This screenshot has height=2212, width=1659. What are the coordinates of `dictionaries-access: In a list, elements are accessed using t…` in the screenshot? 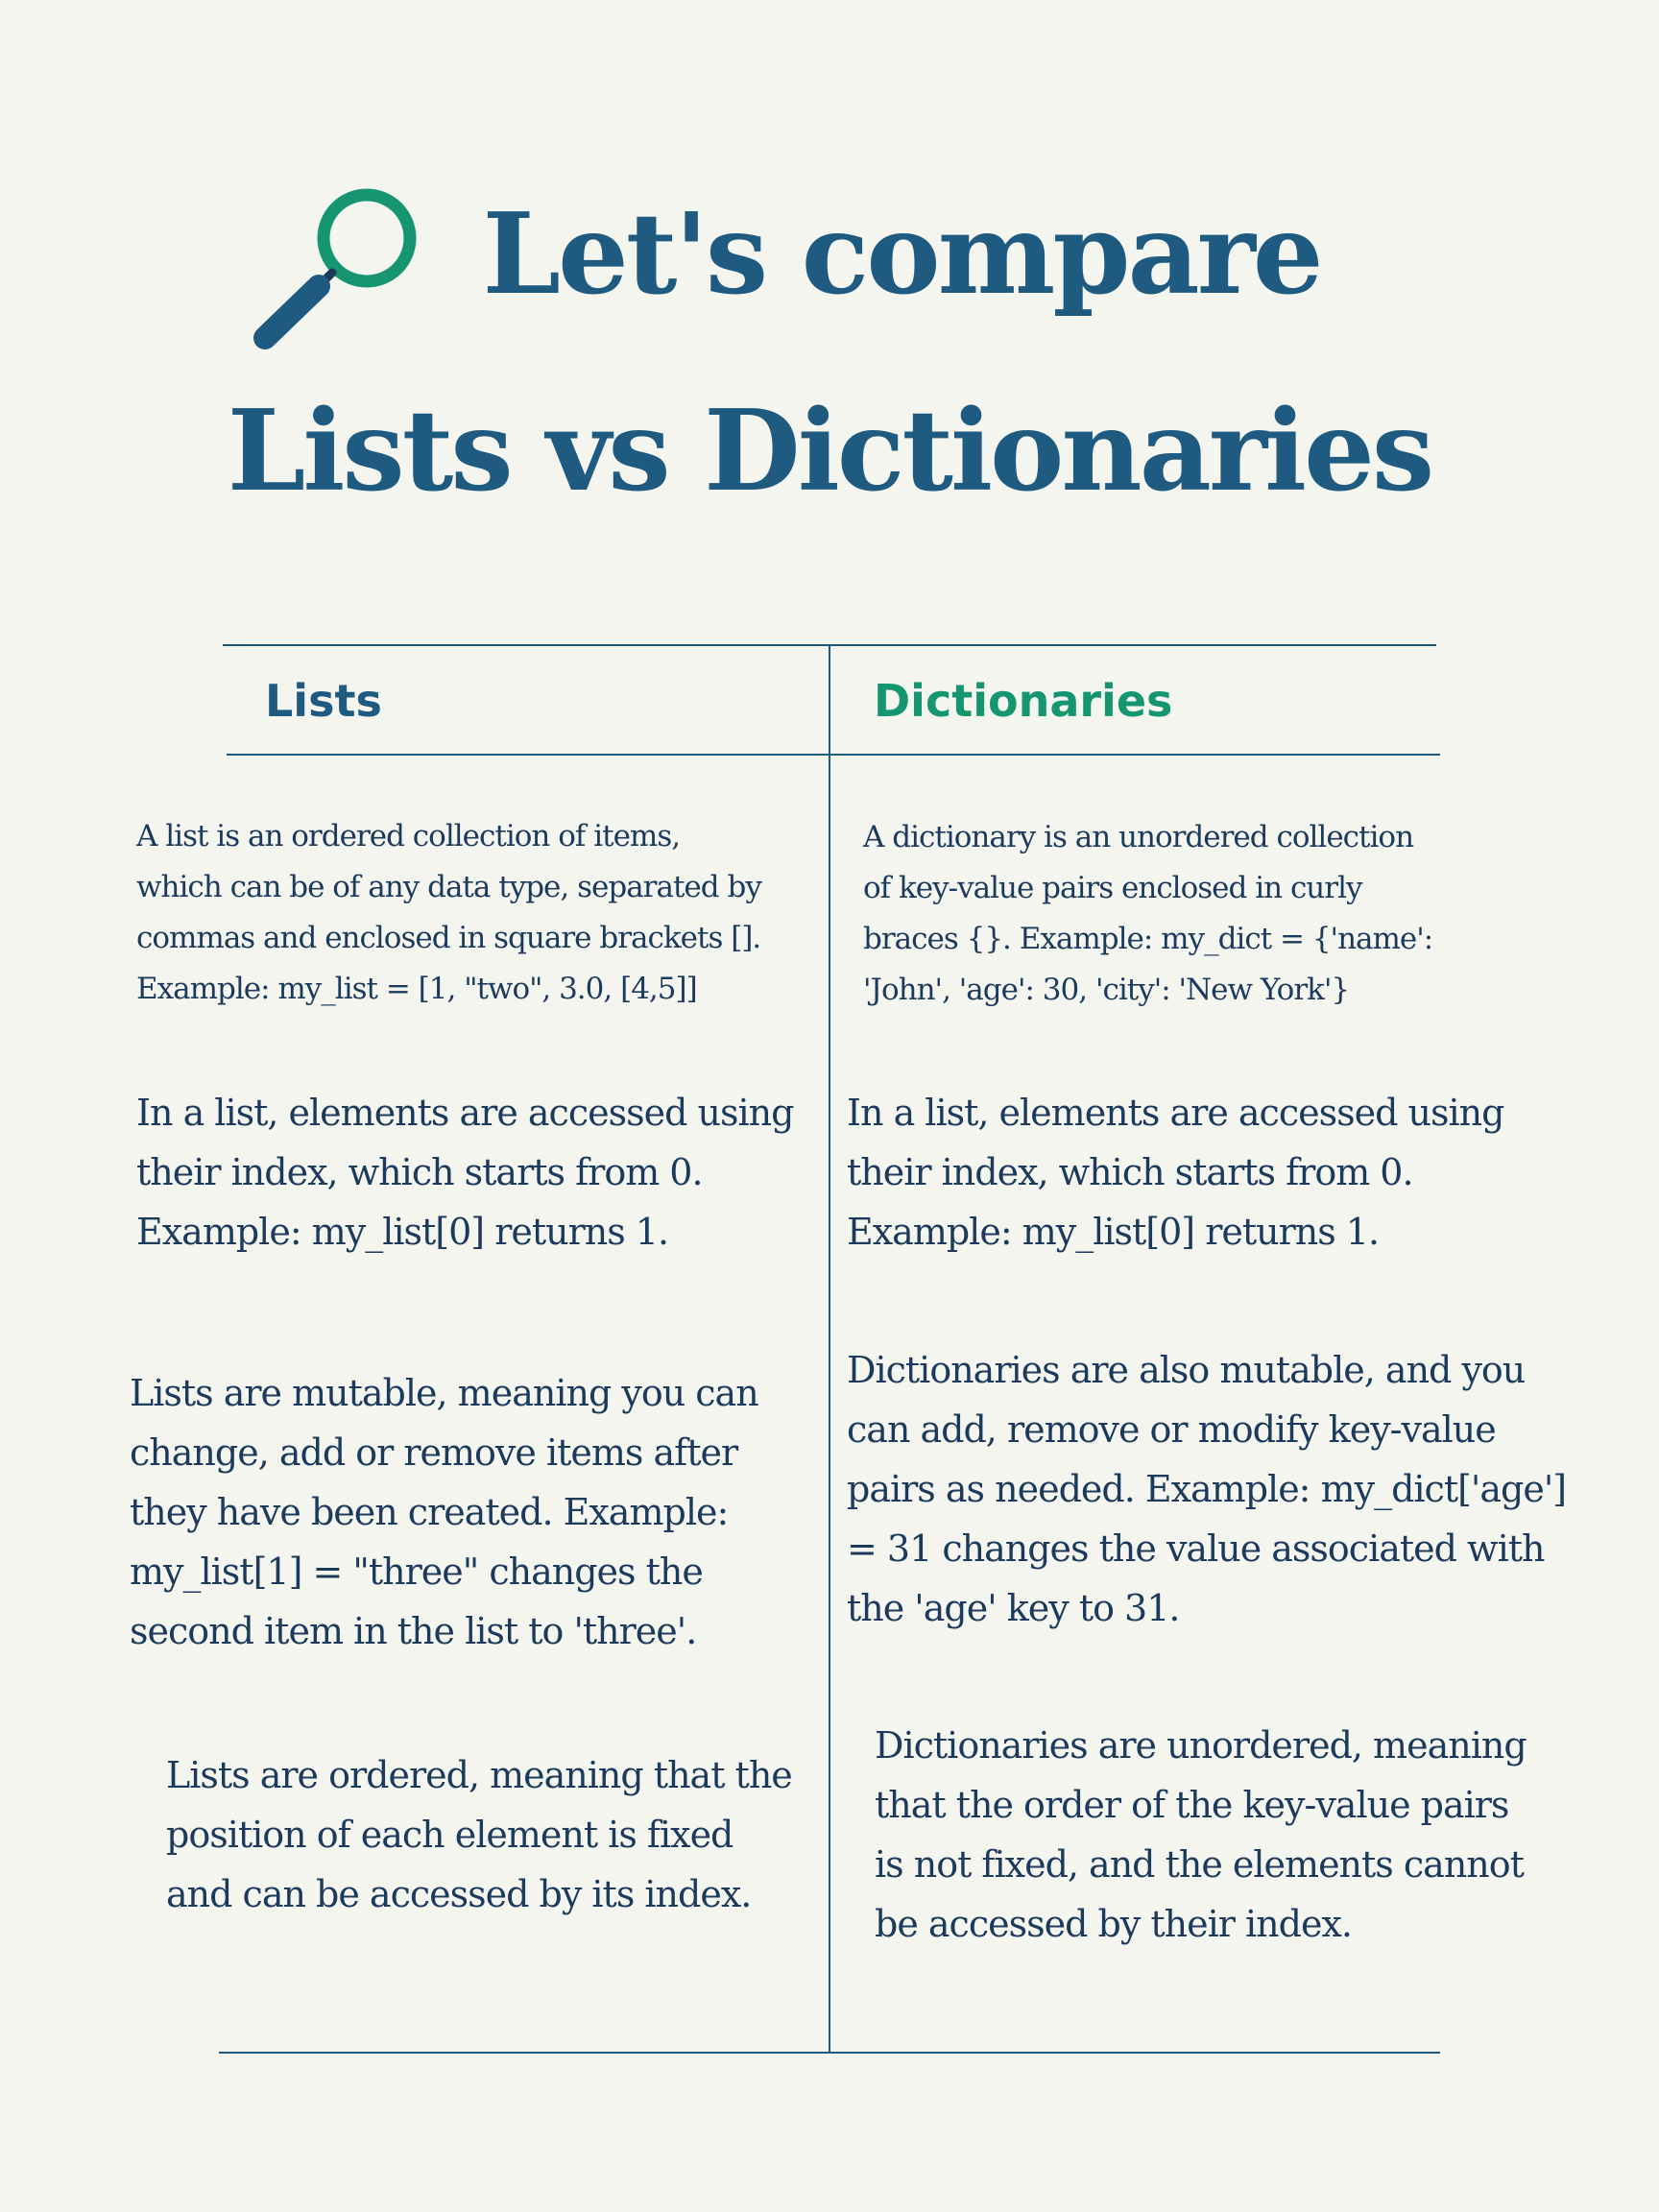 It's located at (1175, 1172).